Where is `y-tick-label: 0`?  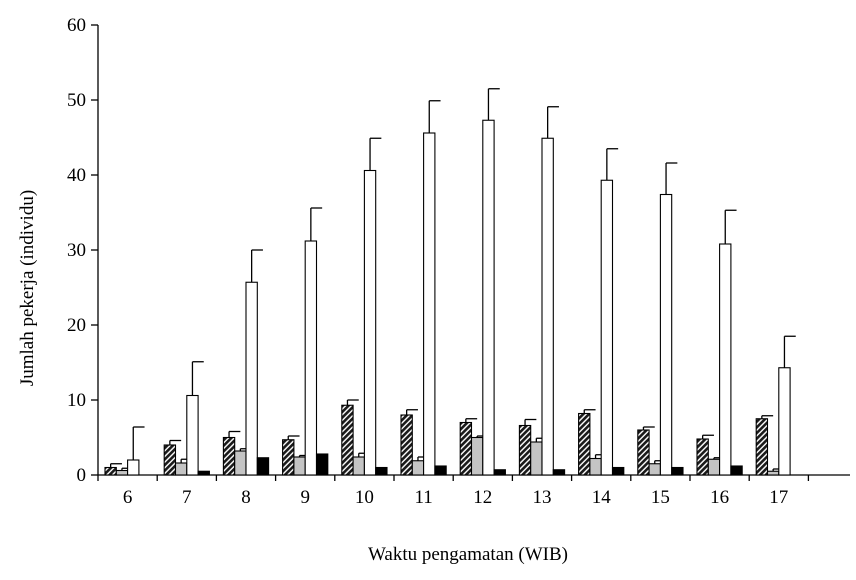
y-tick-label: 0 is located at coordinates (82, 475).